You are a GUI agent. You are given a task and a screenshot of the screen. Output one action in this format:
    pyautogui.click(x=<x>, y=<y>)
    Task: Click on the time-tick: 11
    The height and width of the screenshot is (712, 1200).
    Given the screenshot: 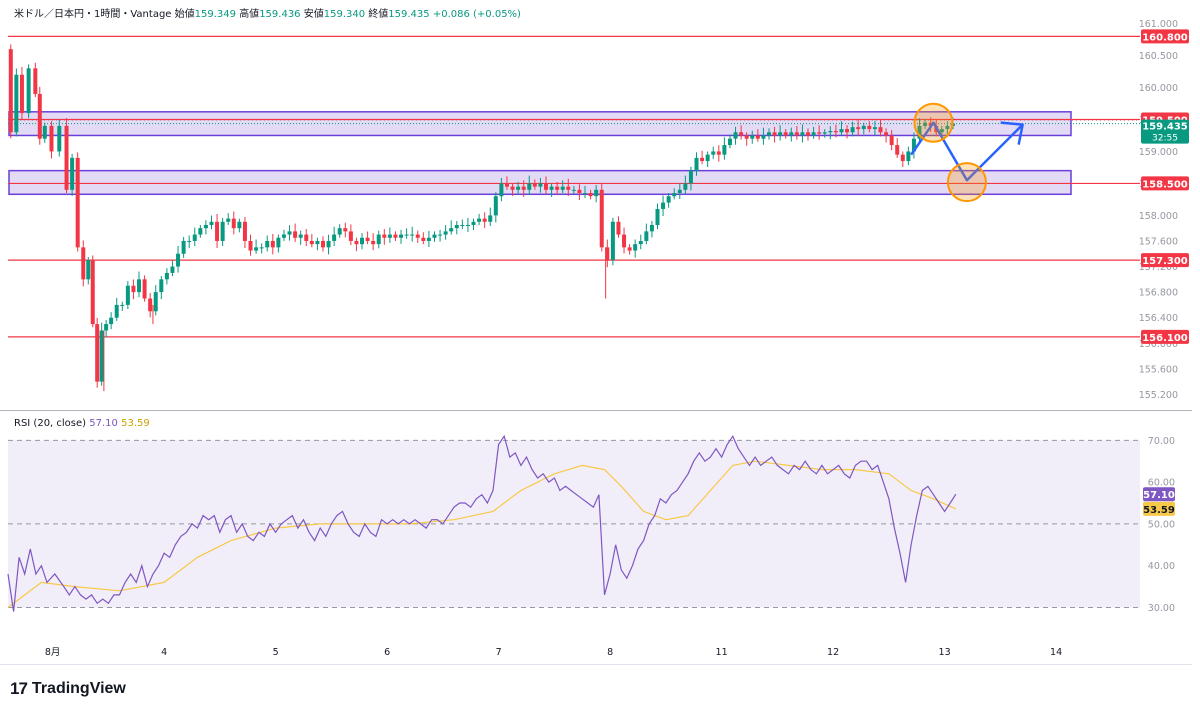 What is the action you would take?
    pyautogui.click(x=722, y=652)
    